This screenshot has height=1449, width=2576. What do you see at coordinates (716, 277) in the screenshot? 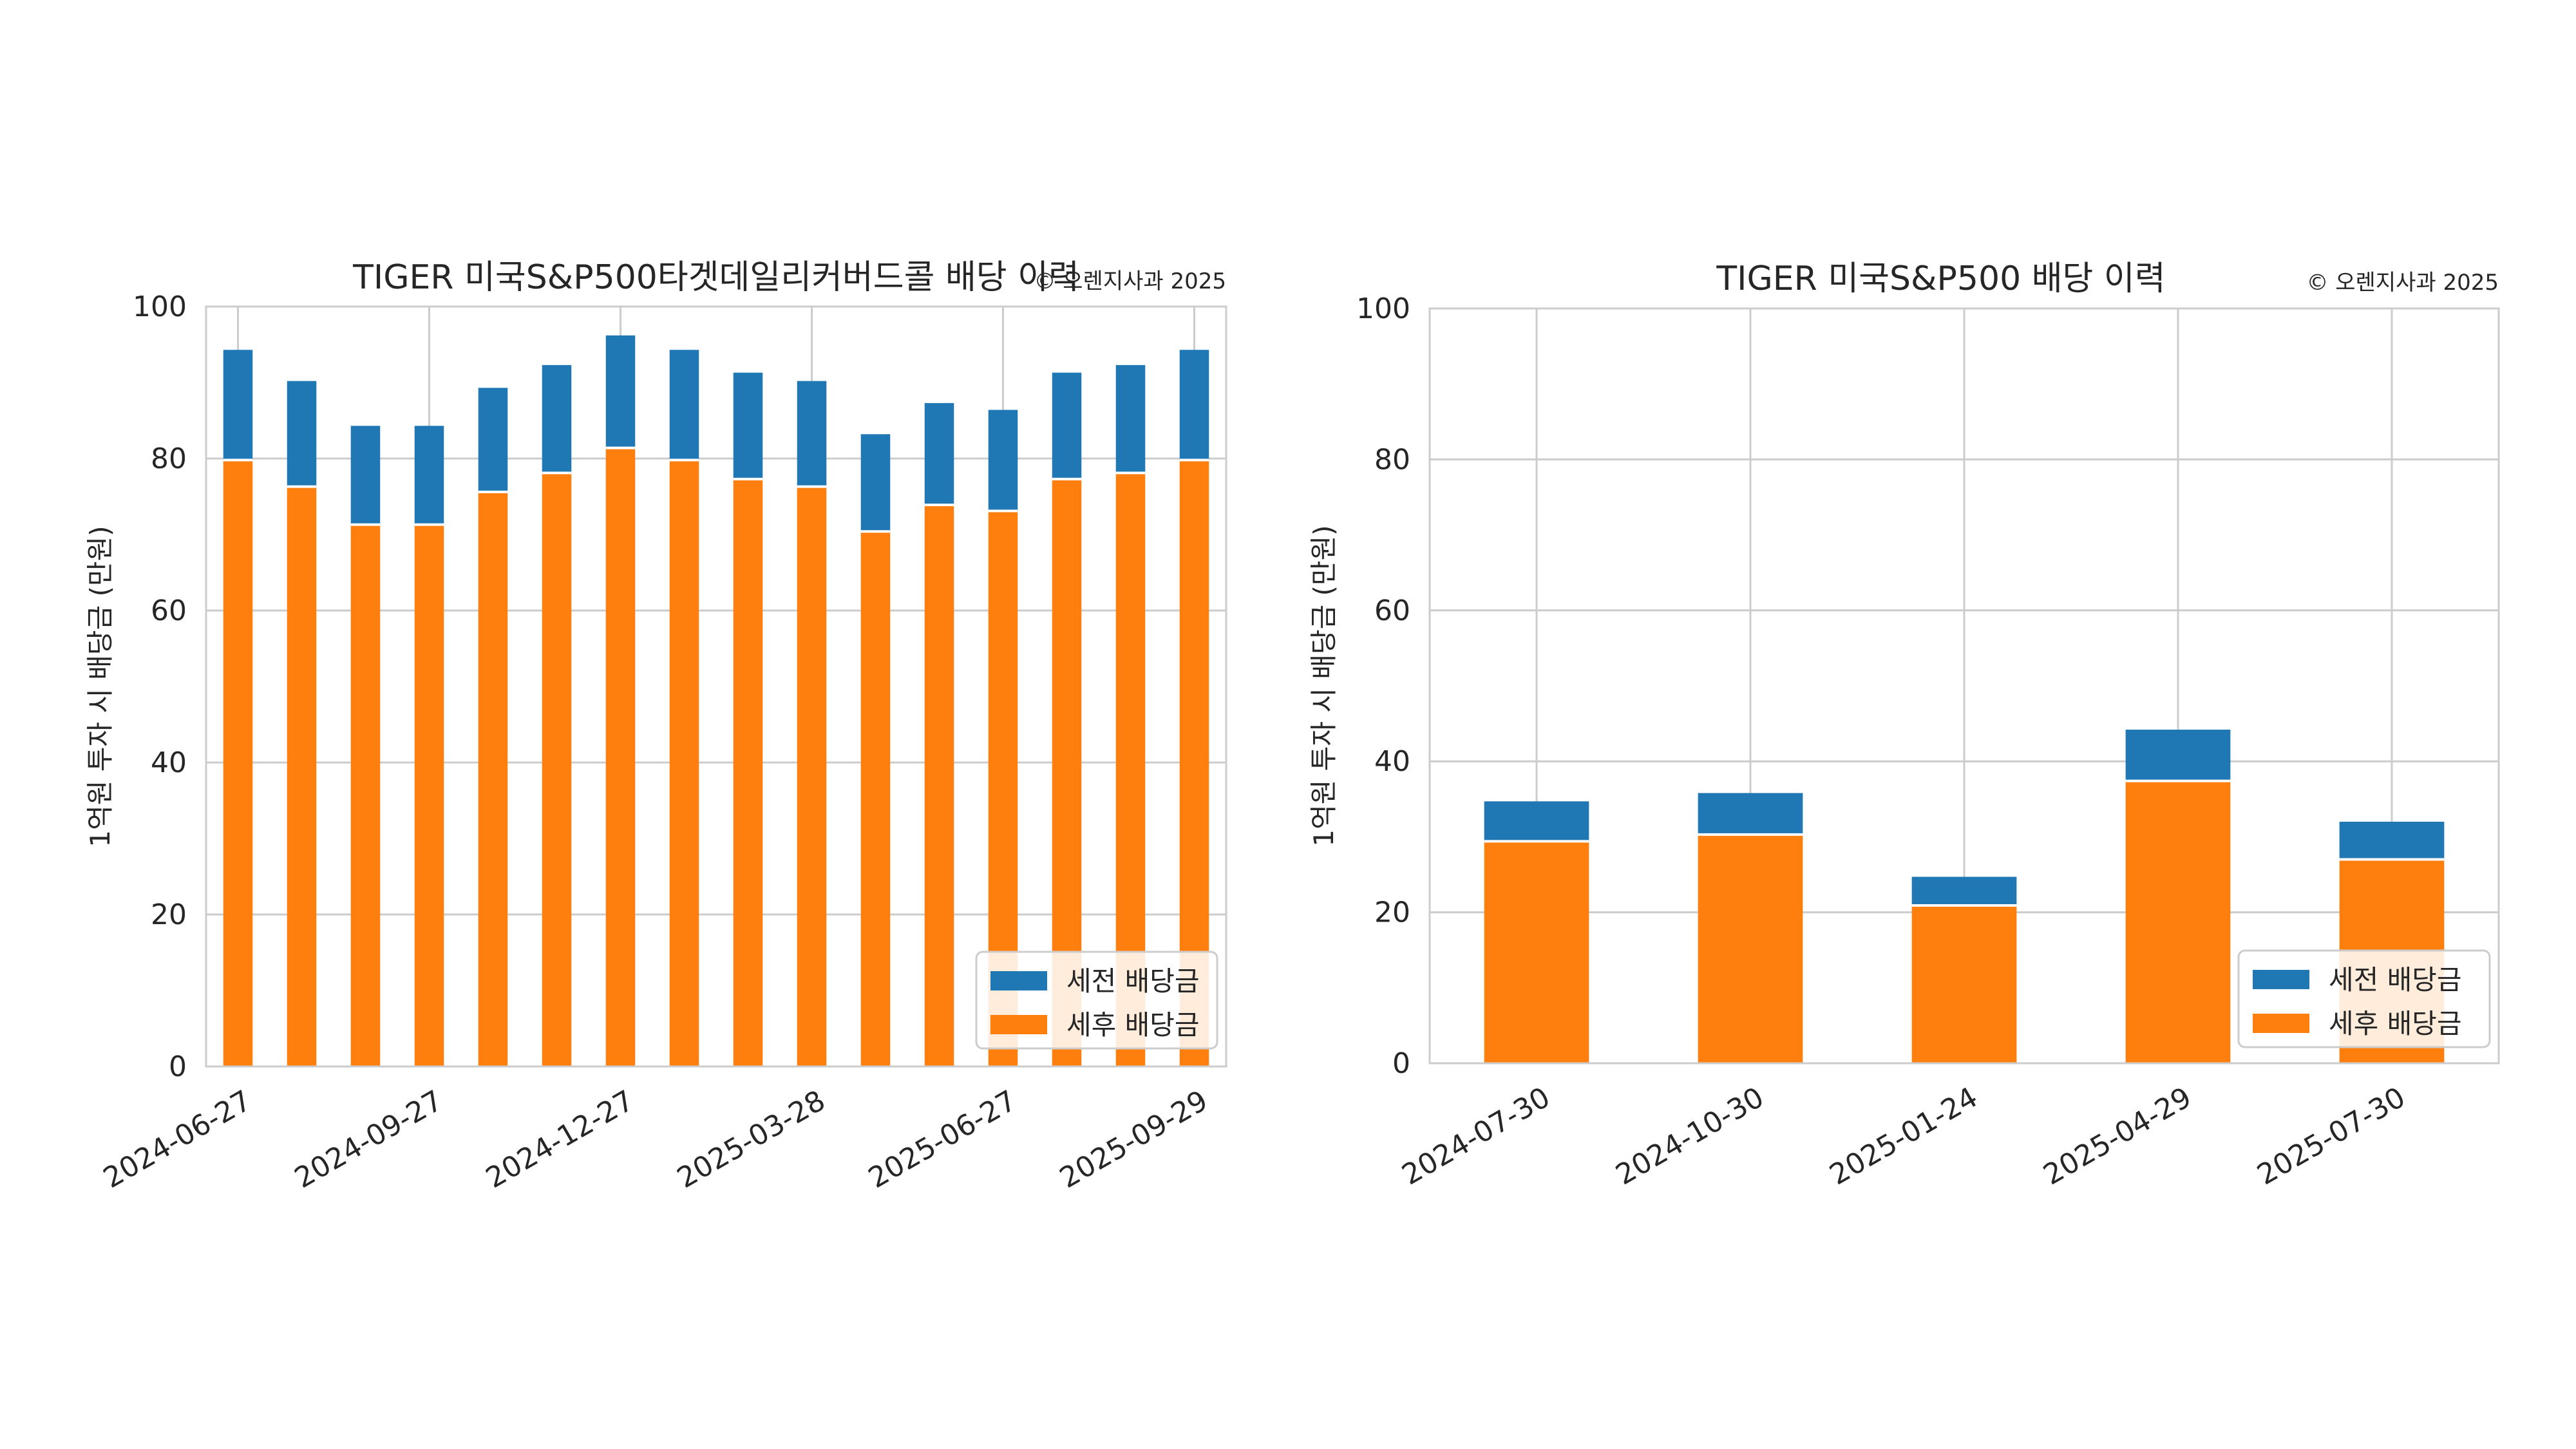
I see `chart-title: TIGER 미국S&P500타겟데일리커버드콜 배당 이력` at bounding box center [716, 277].